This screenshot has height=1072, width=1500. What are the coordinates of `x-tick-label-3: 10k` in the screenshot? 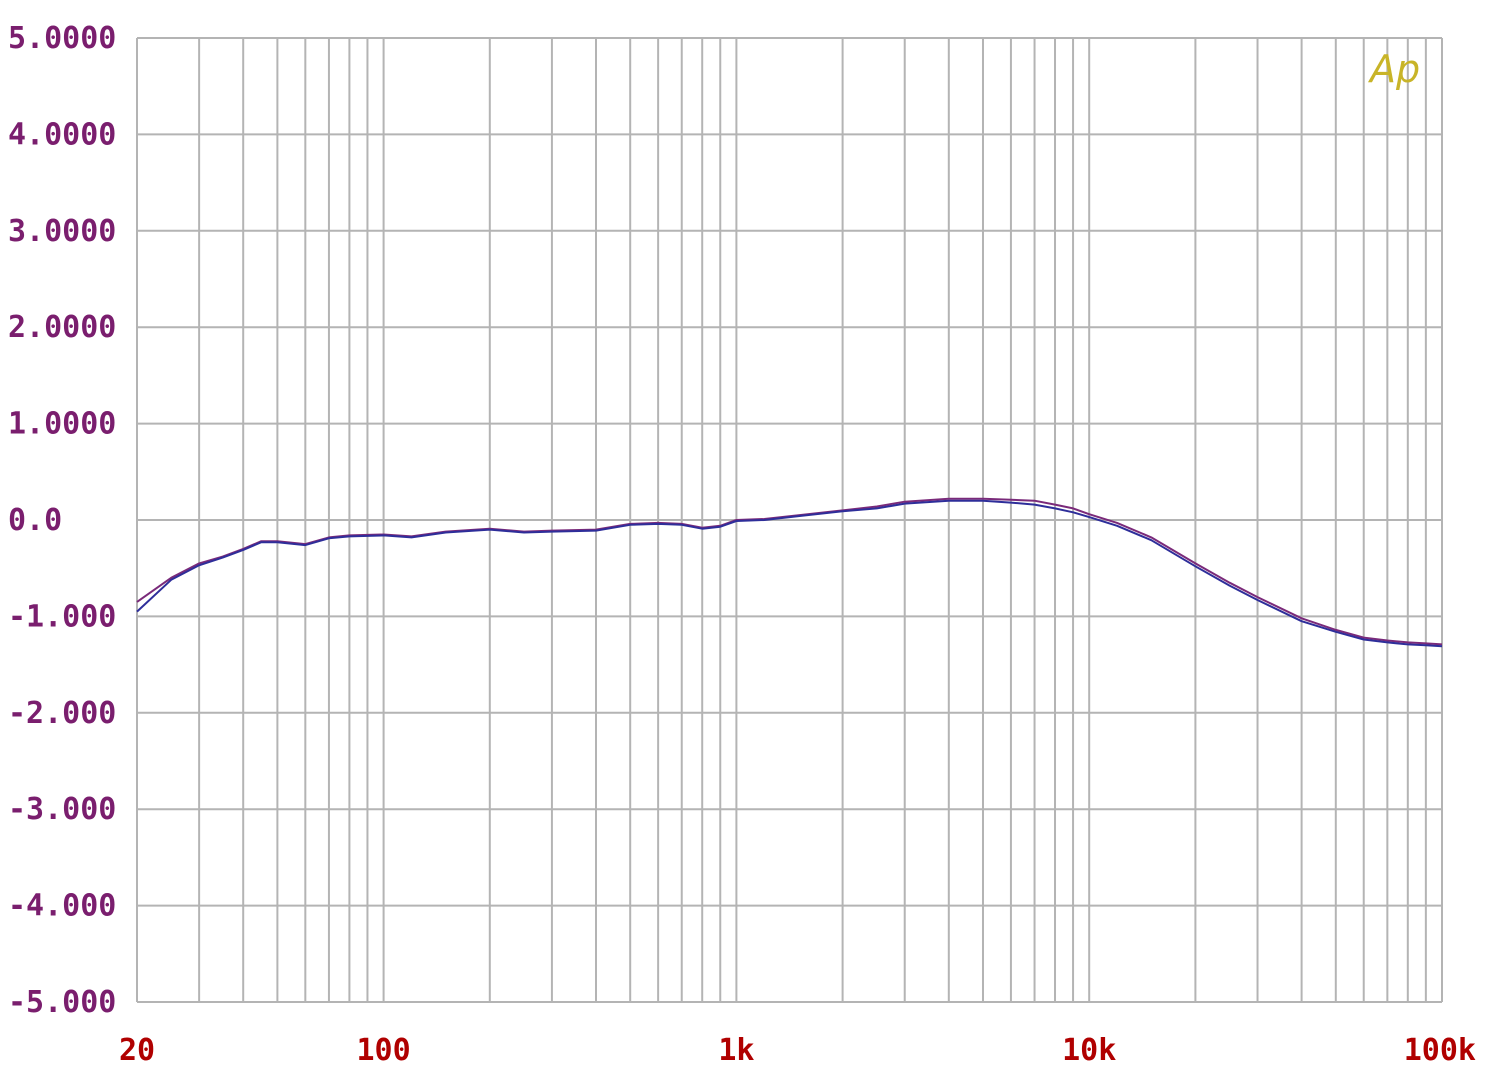 It's located at (1089, 1050).